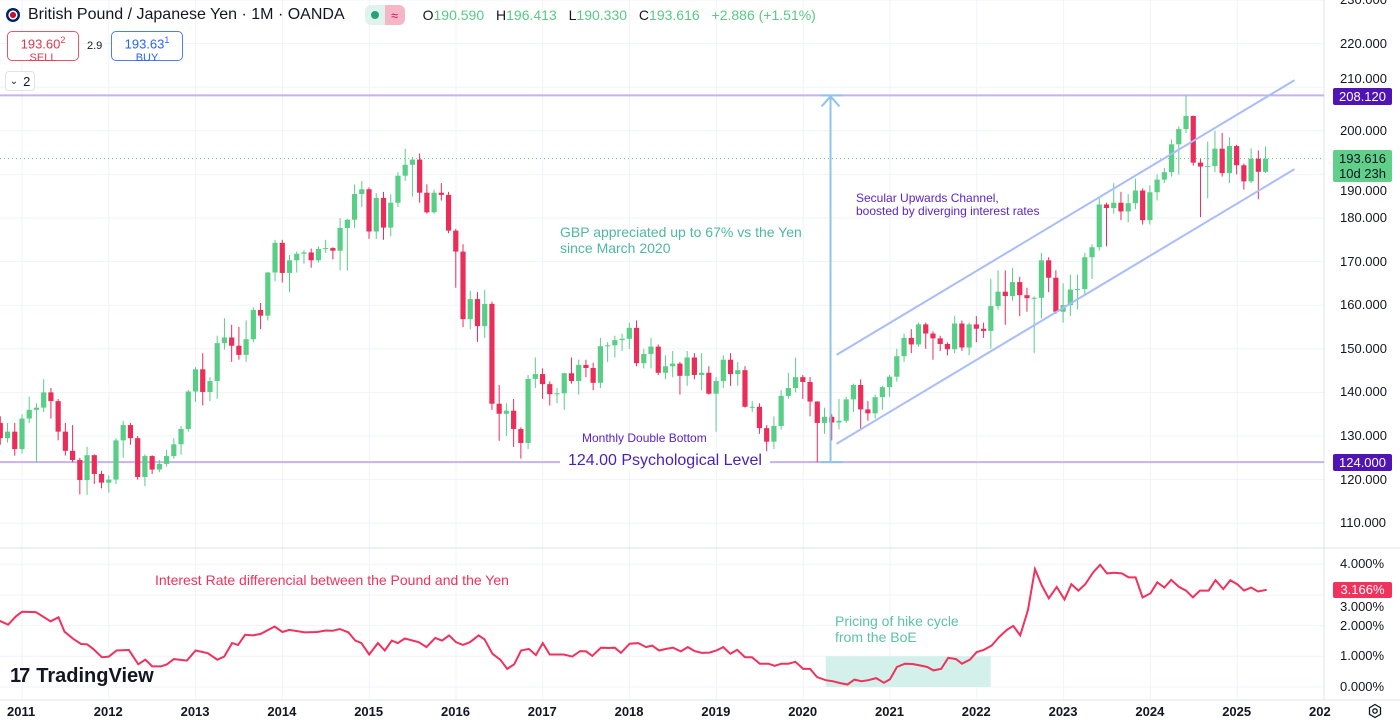 Image resolution: width=1400 pixels, height=722 pixels. What do you see at coordinates (897, 629) in the screenshot?
I see `annotation-hike-cycle: Pricing of hike cycle from the BoE` at bounding box center [897, 629].